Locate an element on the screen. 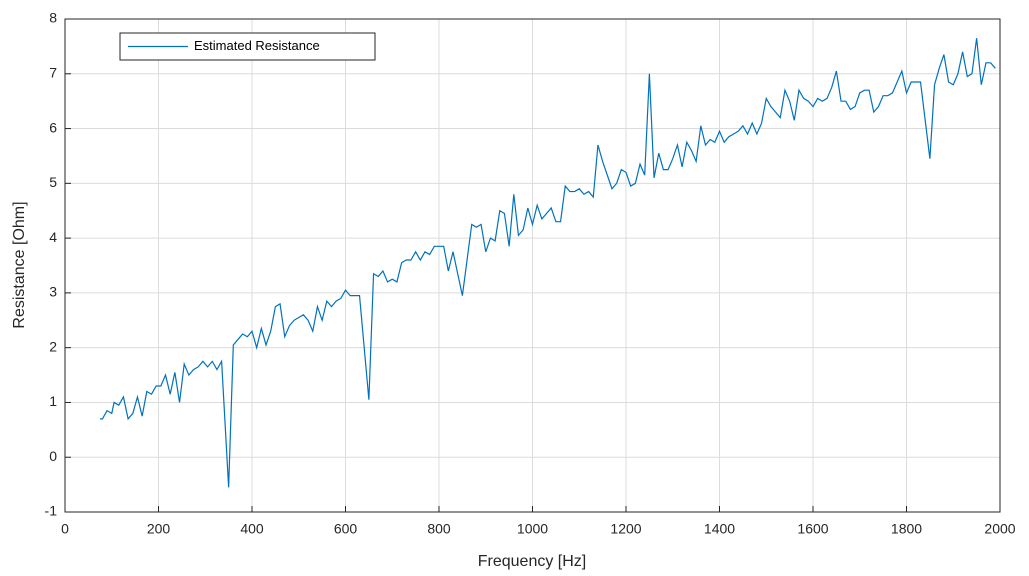 This screenshot has height=576, width=1029. y-tick-label: 5 is located at coordinates (53, 182).